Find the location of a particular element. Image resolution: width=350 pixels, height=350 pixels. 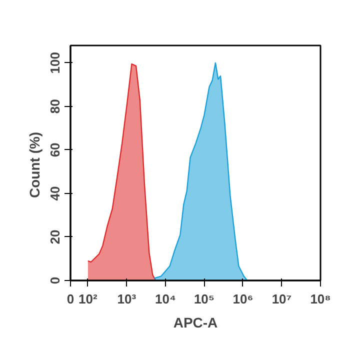

y-axis-title: Count (%) is located at coordinates (34, 165).